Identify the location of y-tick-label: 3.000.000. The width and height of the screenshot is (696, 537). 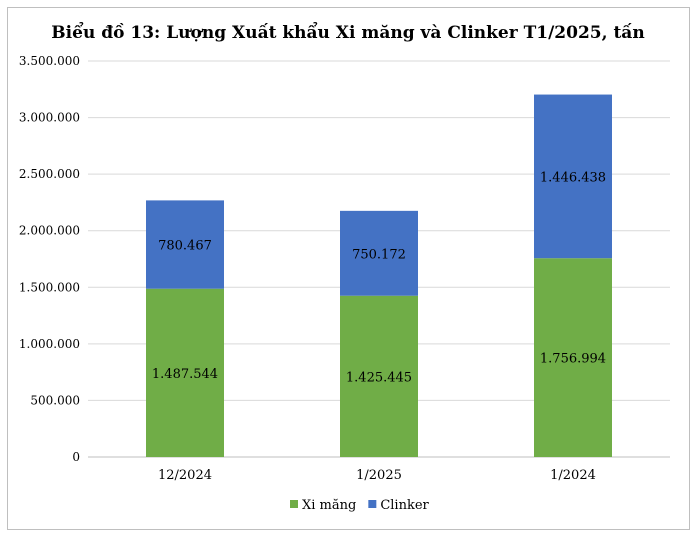
(49, 118).